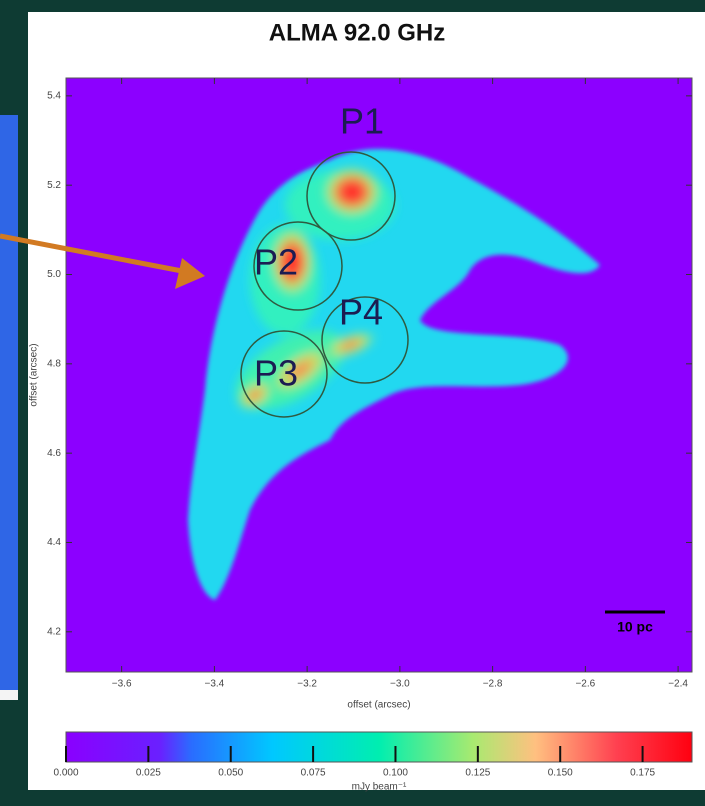 This screenshot has height=806, width=705. What do you see at coordinates (54, 542) in the screenshot?
I see `y-tick-label: 4.4` at bounding box center [54, 542].